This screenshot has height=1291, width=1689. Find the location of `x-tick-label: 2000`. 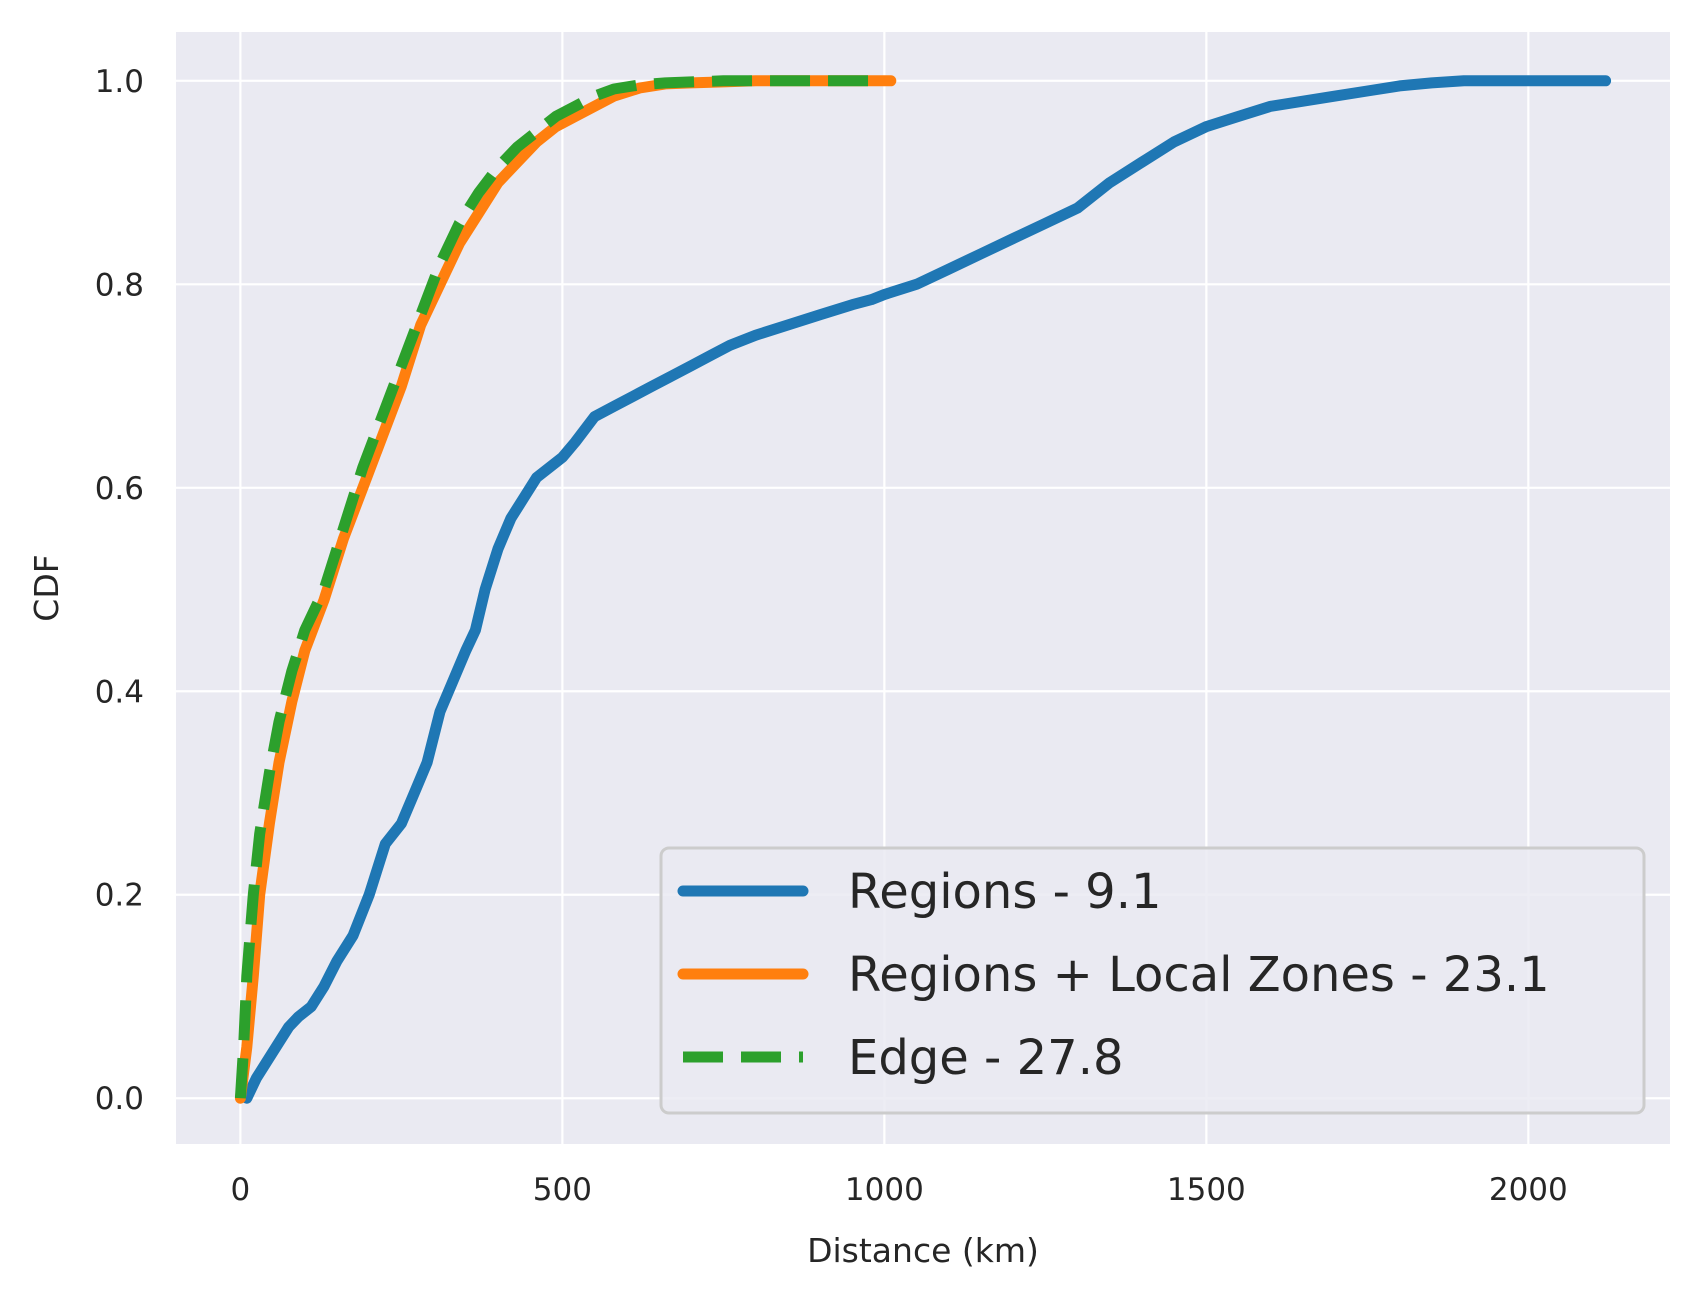

x-tick-label: 2000 is located at coordinates (1528, 1190).